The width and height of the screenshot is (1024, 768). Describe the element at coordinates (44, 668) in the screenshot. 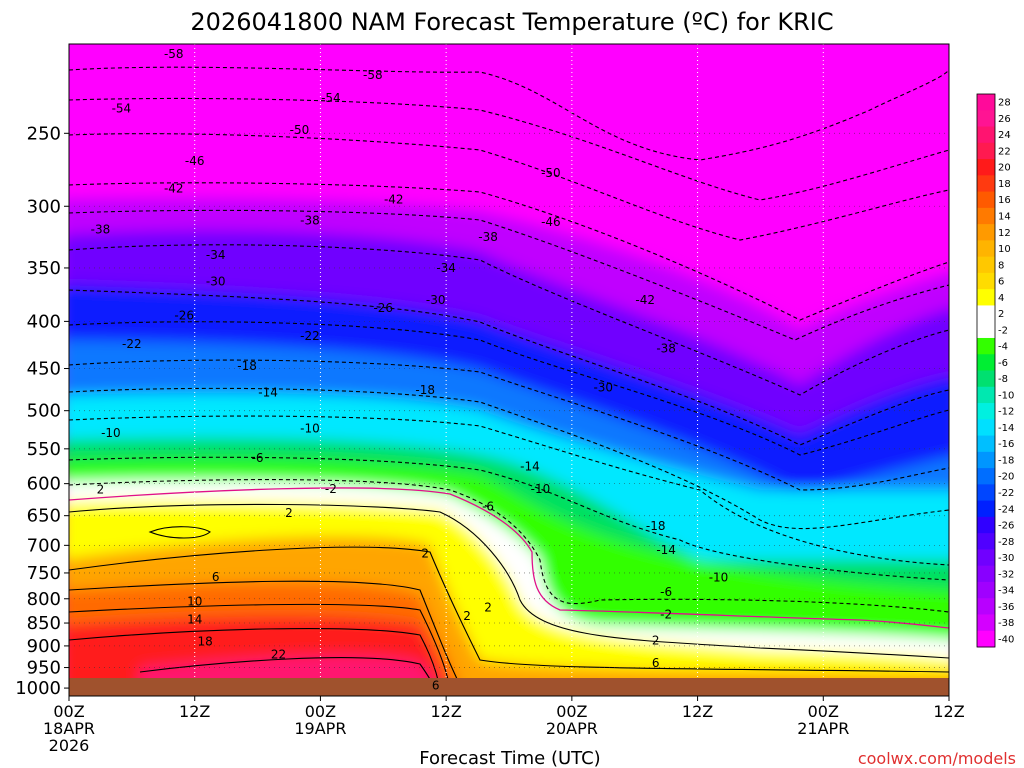

I see `y-tick-label: 950` at that location.